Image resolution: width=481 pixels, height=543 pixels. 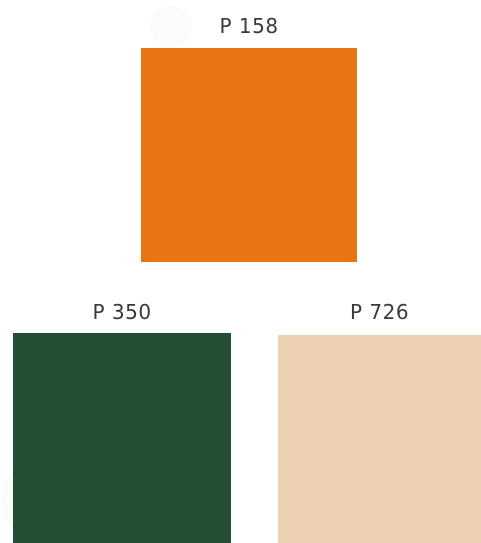 What do you see at coordinates (122, 312) in the screenshot?
I see `swatch-label: P 350` at bounding box center [122, 312].